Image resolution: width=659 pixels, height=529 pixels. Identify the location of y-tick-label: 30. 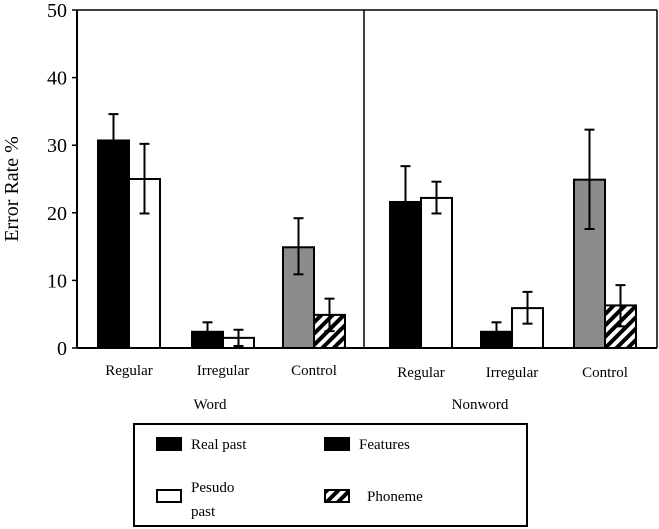
(57, 146).